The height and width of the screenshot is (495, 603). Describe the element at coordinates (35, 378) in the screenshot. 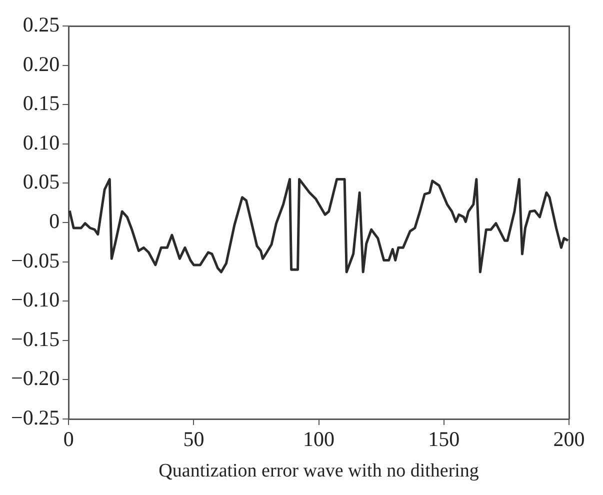

I see `y-tick-label: −0.20` at that location.